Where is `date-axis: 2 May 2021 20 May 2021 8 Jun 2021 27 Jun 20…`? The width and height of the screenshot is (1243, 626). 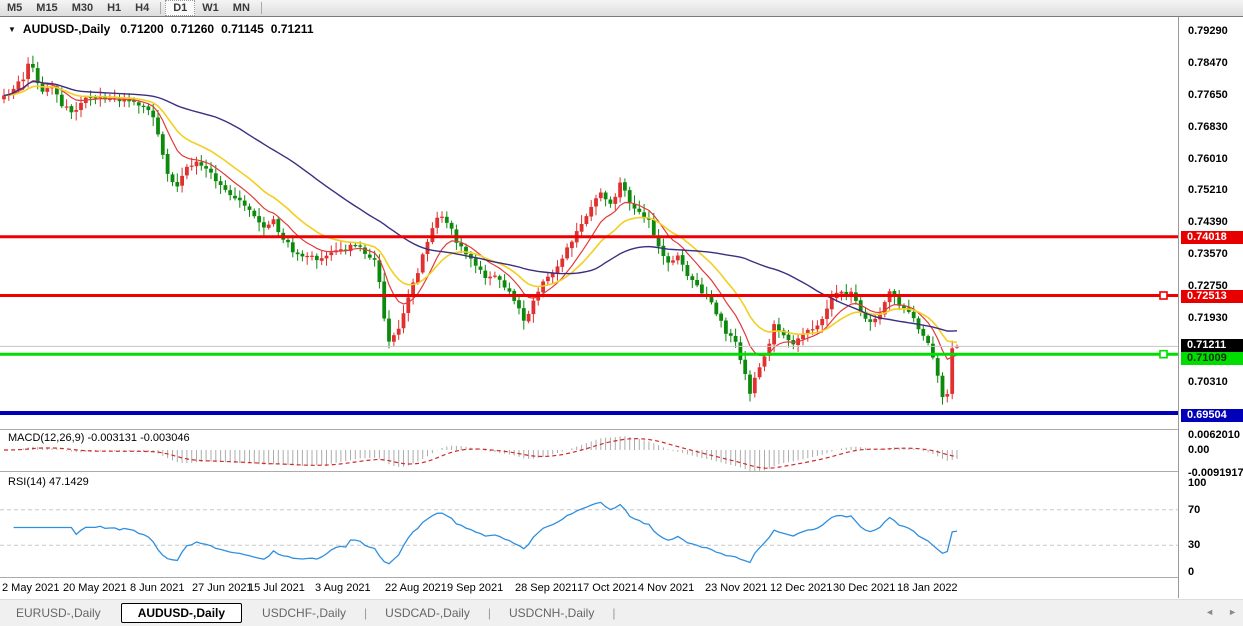 date-axis: 2 May 2021 20 May 2021 8 Jun 2021 27 Jun 20… is located at coordinates (589, 588).